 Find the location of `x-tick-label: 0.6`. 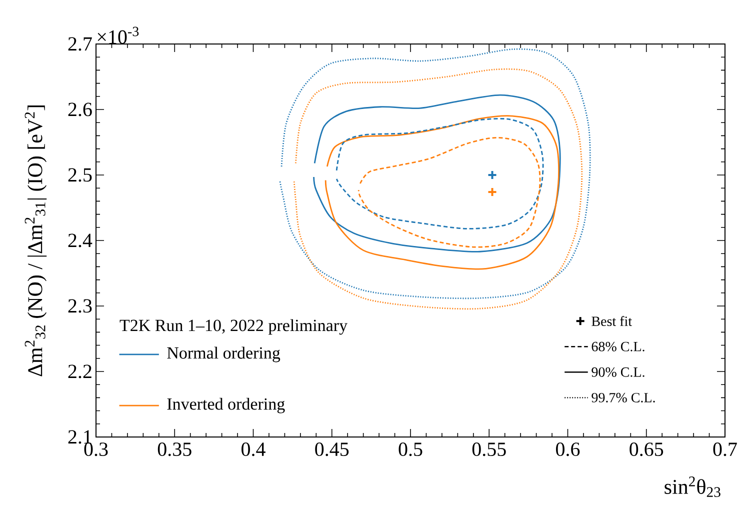

x-tick-label: 0.6 is located at coordinates (568, 449).